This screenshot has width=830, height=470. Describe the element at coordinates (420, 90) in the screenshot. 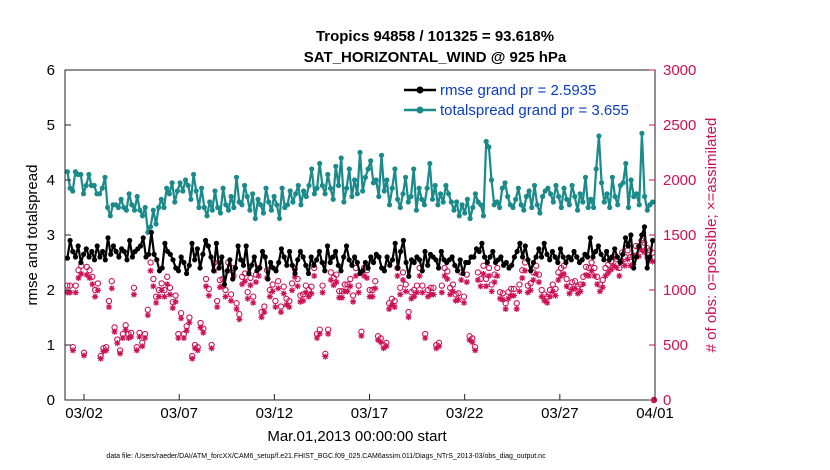

I see `legend-rmse-marker` at that location.